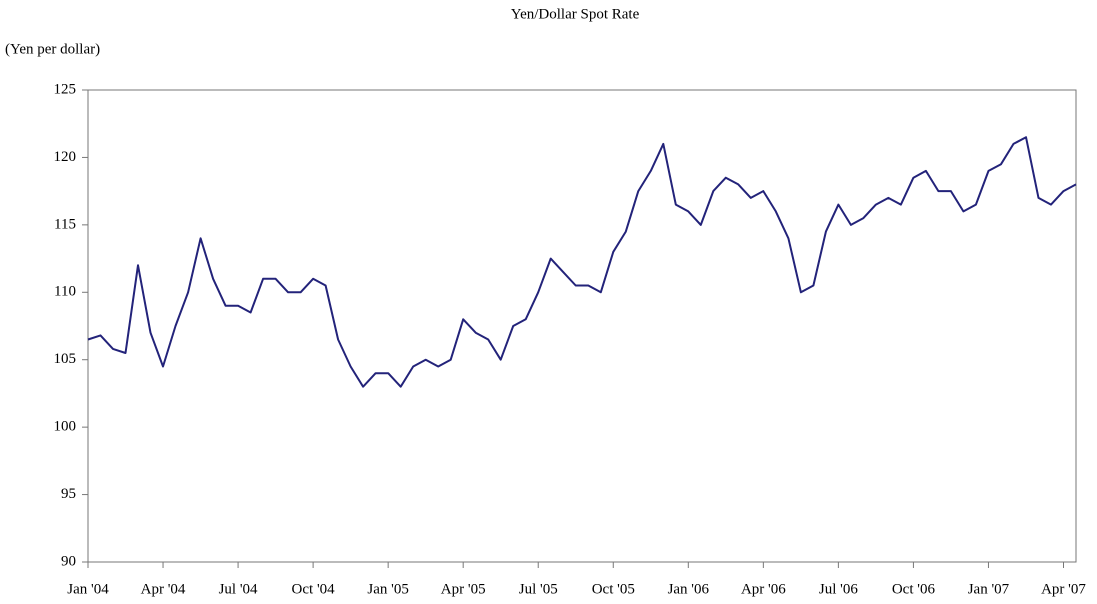  Describe the element at coordinates (65, 427) in the screenshot. I see `y-tick-label: 100` at that location.